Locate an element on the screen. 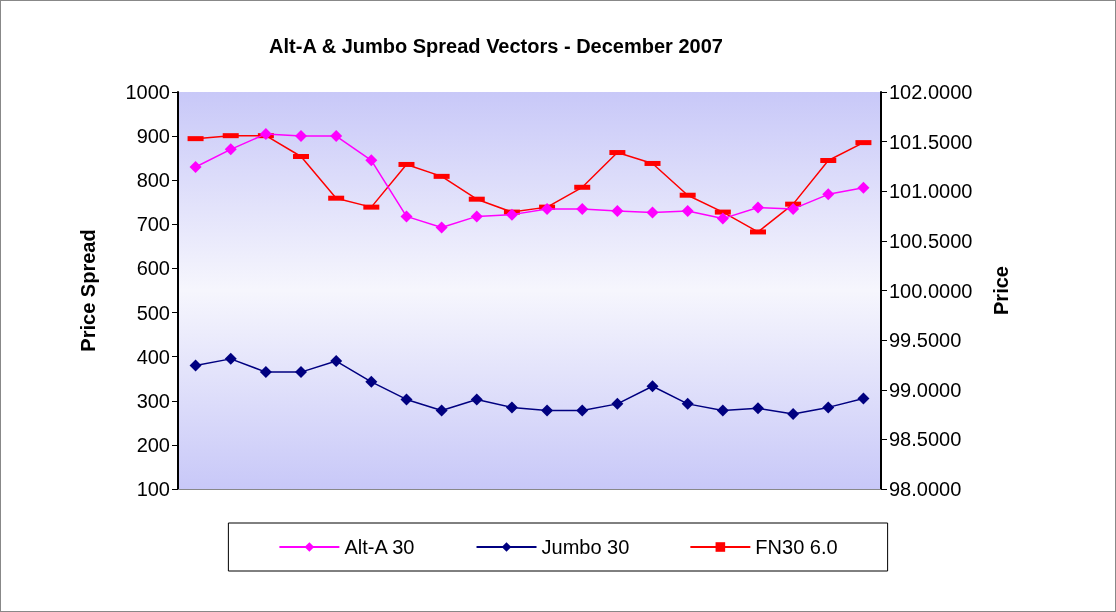  legend-label: Alt-A 30 is located at coordinates (379, 547).